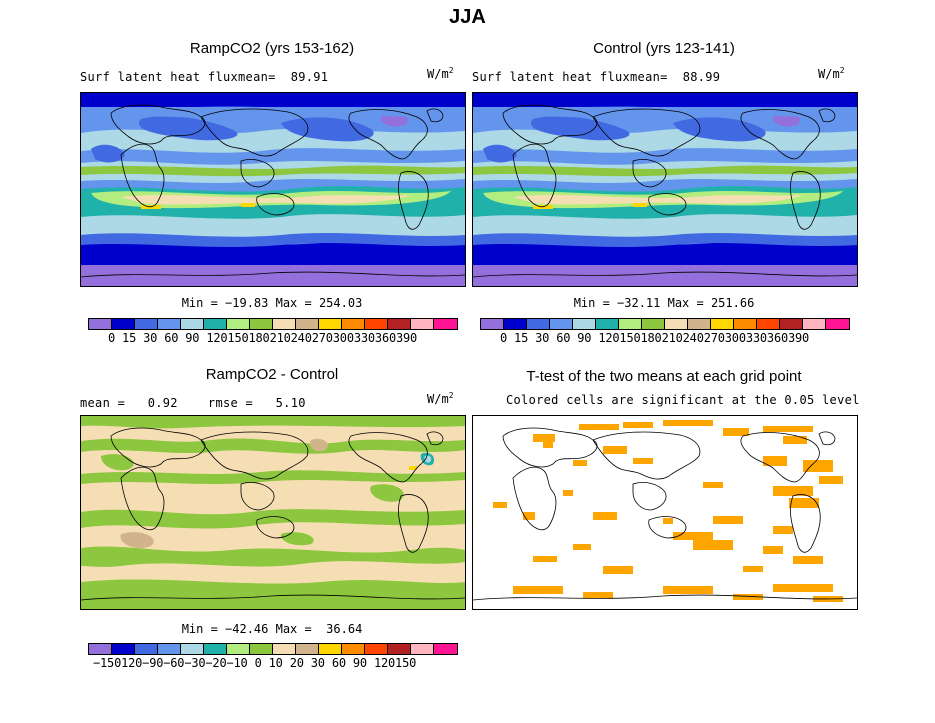 This screenshot has height=723, width=935. Describe the element at coordinates (224, 493) in the screenshot. I see `negative-diff-patches` at that location.